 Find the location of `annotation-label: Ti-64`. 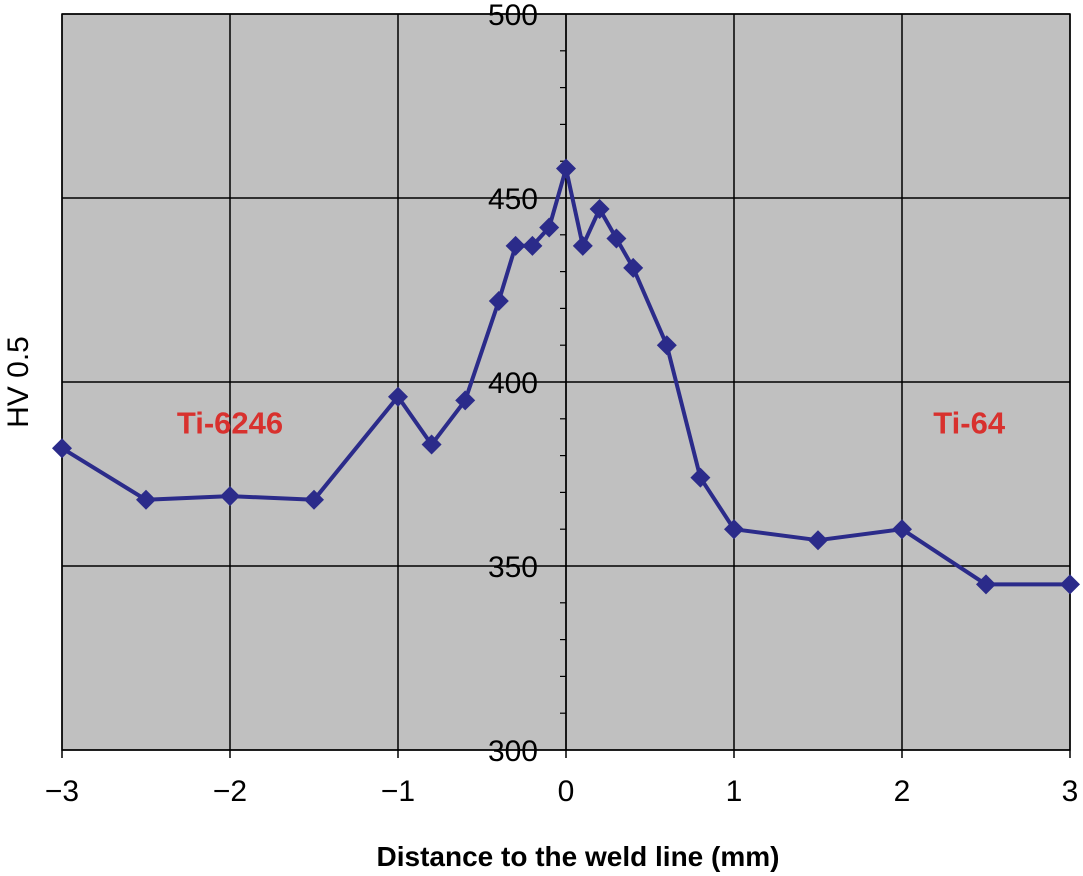

annotation-label: Ti-64 is located at coordinates (969, 422).